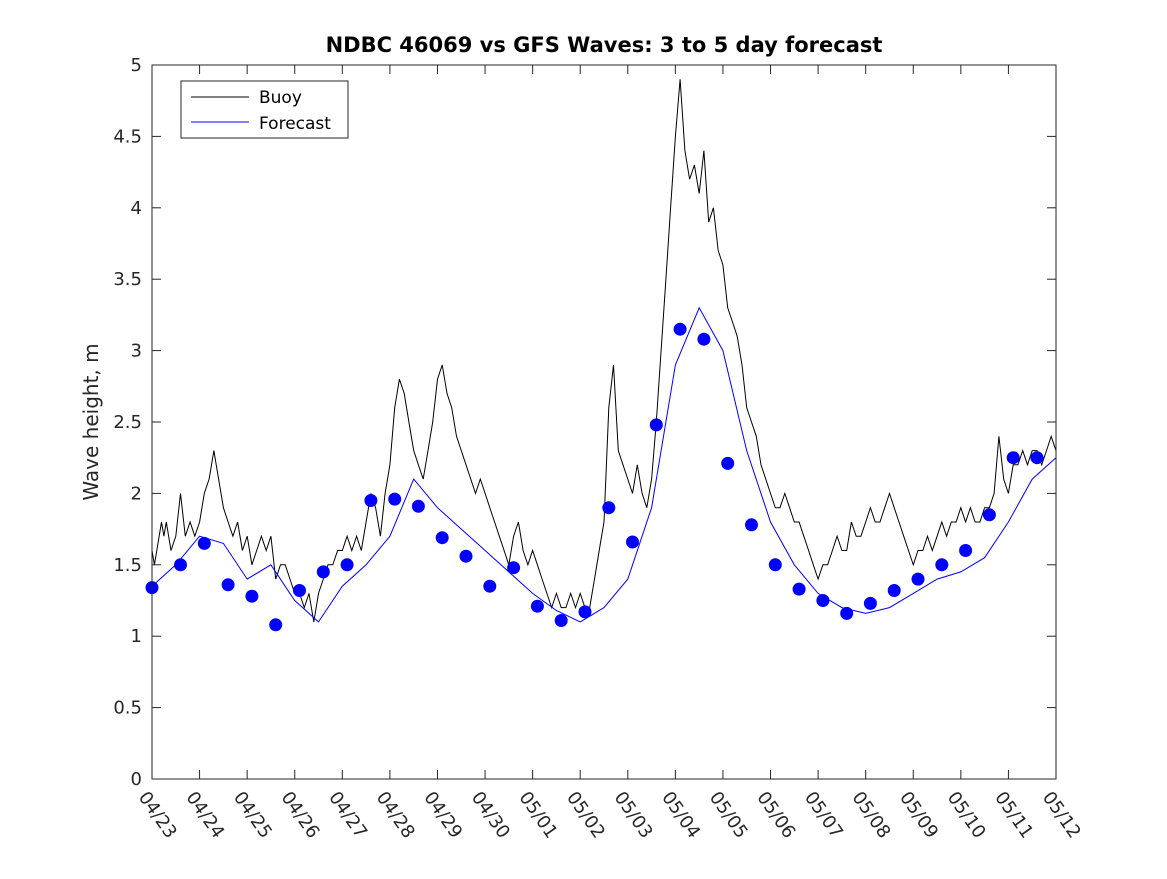 The height and width of the screenshot is (879, 1167). What do you see at coordinates (127, 422) in the screenshot?
I see `y-tick-label: 2.5` at bounding box center [127, 422].